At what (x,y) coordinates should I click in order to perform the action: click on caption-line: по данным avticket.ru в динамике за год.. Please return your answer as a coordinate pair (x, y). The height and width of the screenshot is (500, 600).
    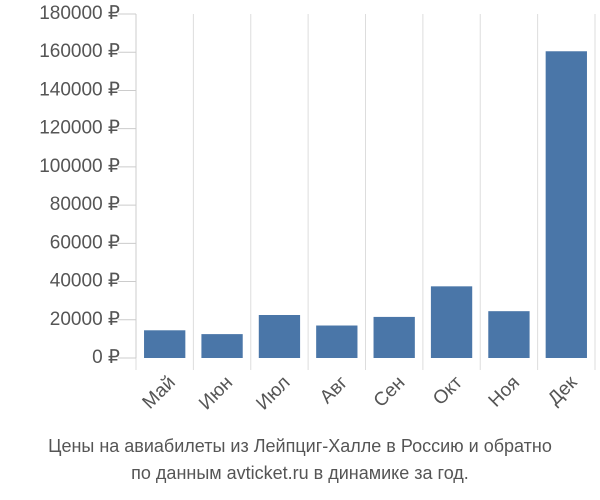
    Looking at the image, I should click on (300, 473).